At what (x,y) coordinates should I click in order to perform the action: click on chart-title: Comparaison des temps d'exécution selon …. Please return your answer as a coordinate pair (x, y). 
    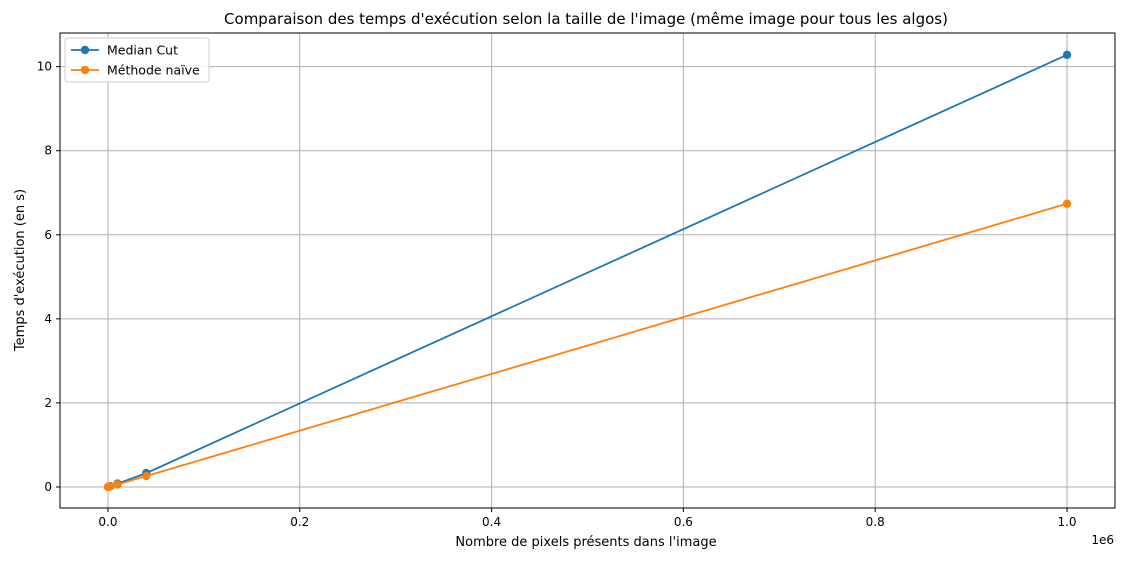
    Looking at the image, I should click on (586, 19).